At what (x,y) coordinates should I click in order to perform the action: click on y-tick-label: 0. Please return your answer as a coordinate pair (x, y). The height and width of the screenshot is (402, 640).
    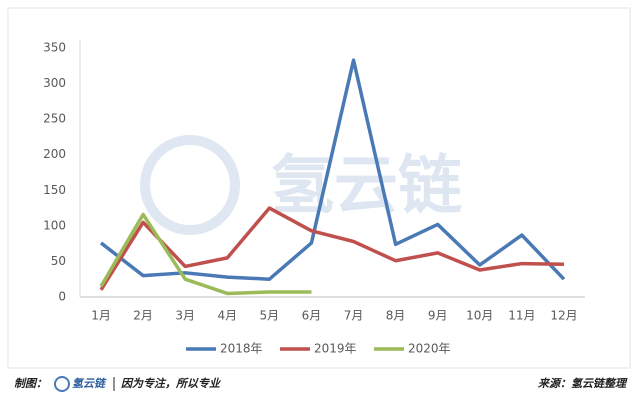
    Looking at the image, I should click on (62, 297).